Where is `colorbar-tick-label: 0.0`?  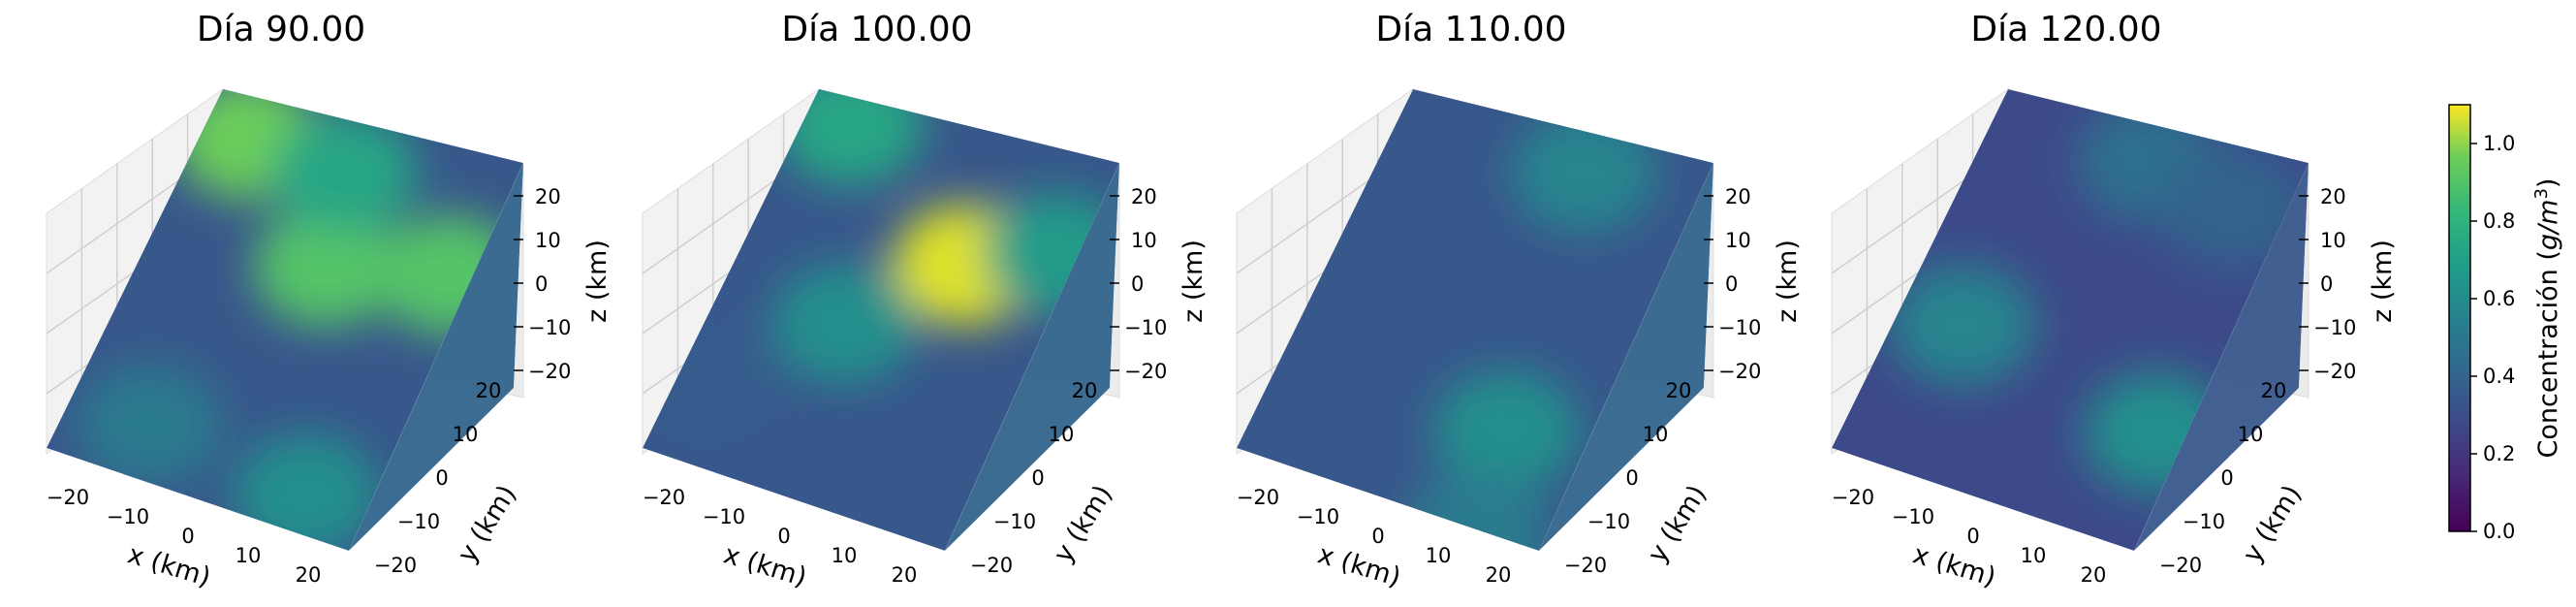 colorbar-tick-label: 0.0 is located at coordinates (2499, 531).